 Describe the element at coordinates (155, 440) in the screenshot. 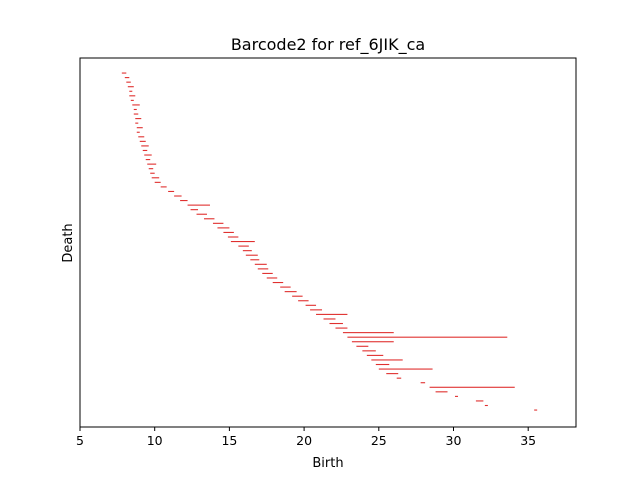

I see `x-tick-label: 10` at that location.